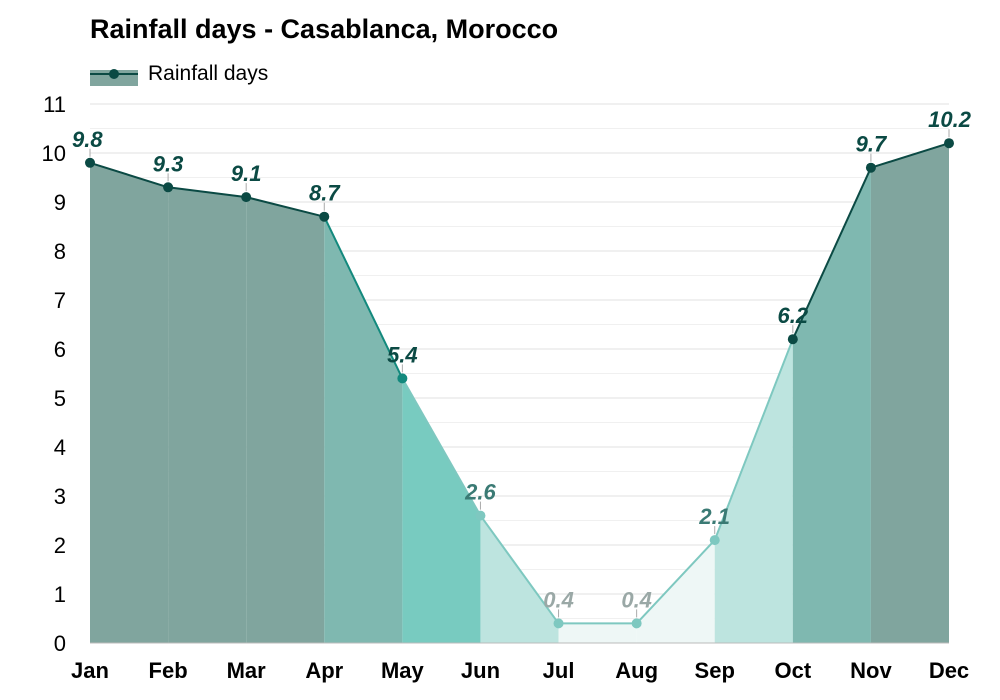  Describe the element at coordinates (168, 670) in the screenshot. I see `x-tick-label: Feb` at that location.